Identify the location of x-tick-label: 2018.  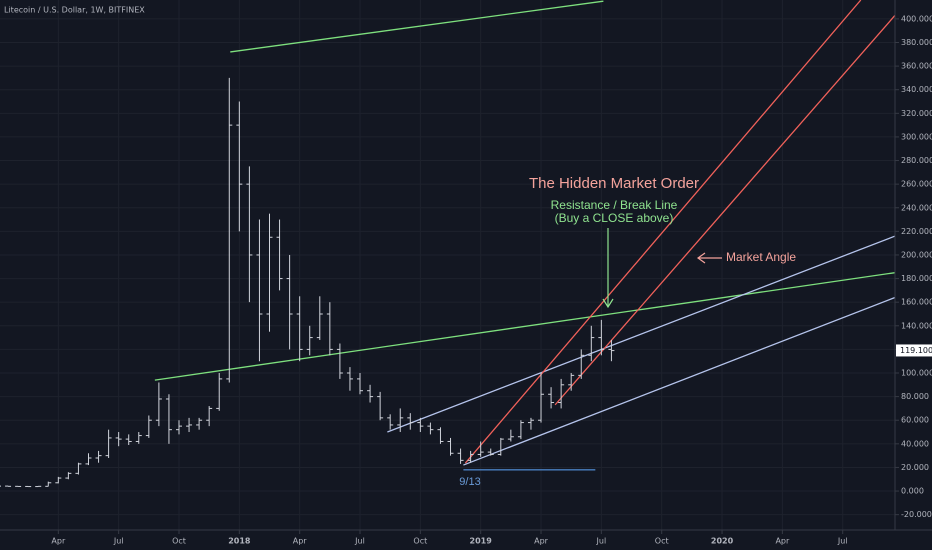
(239, 541).